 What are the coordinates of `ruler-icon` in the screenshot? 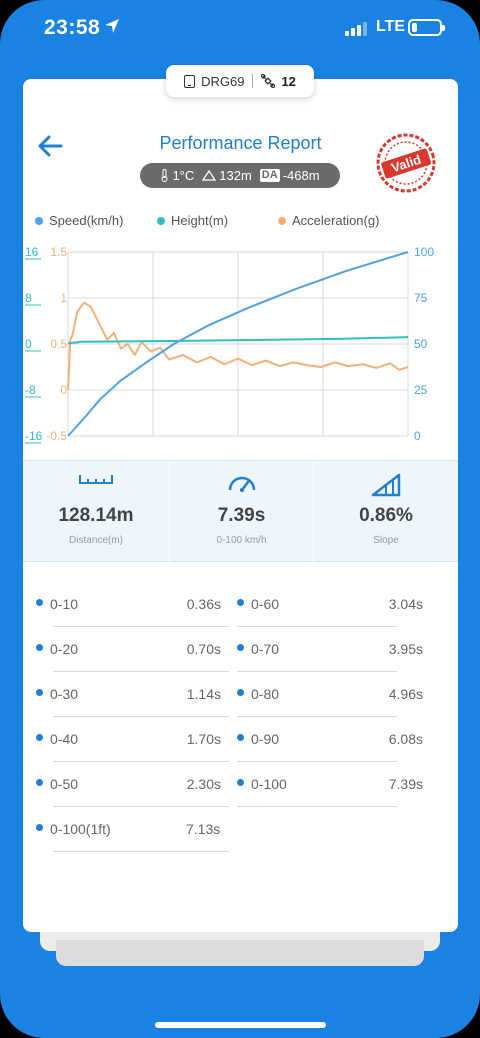 It's located at (96, 479).